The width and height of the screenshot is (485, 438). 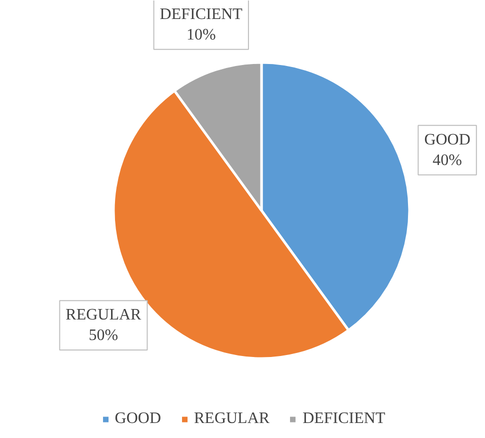 I want to click on legend-label: GOOD, so click(x=137, y=419).